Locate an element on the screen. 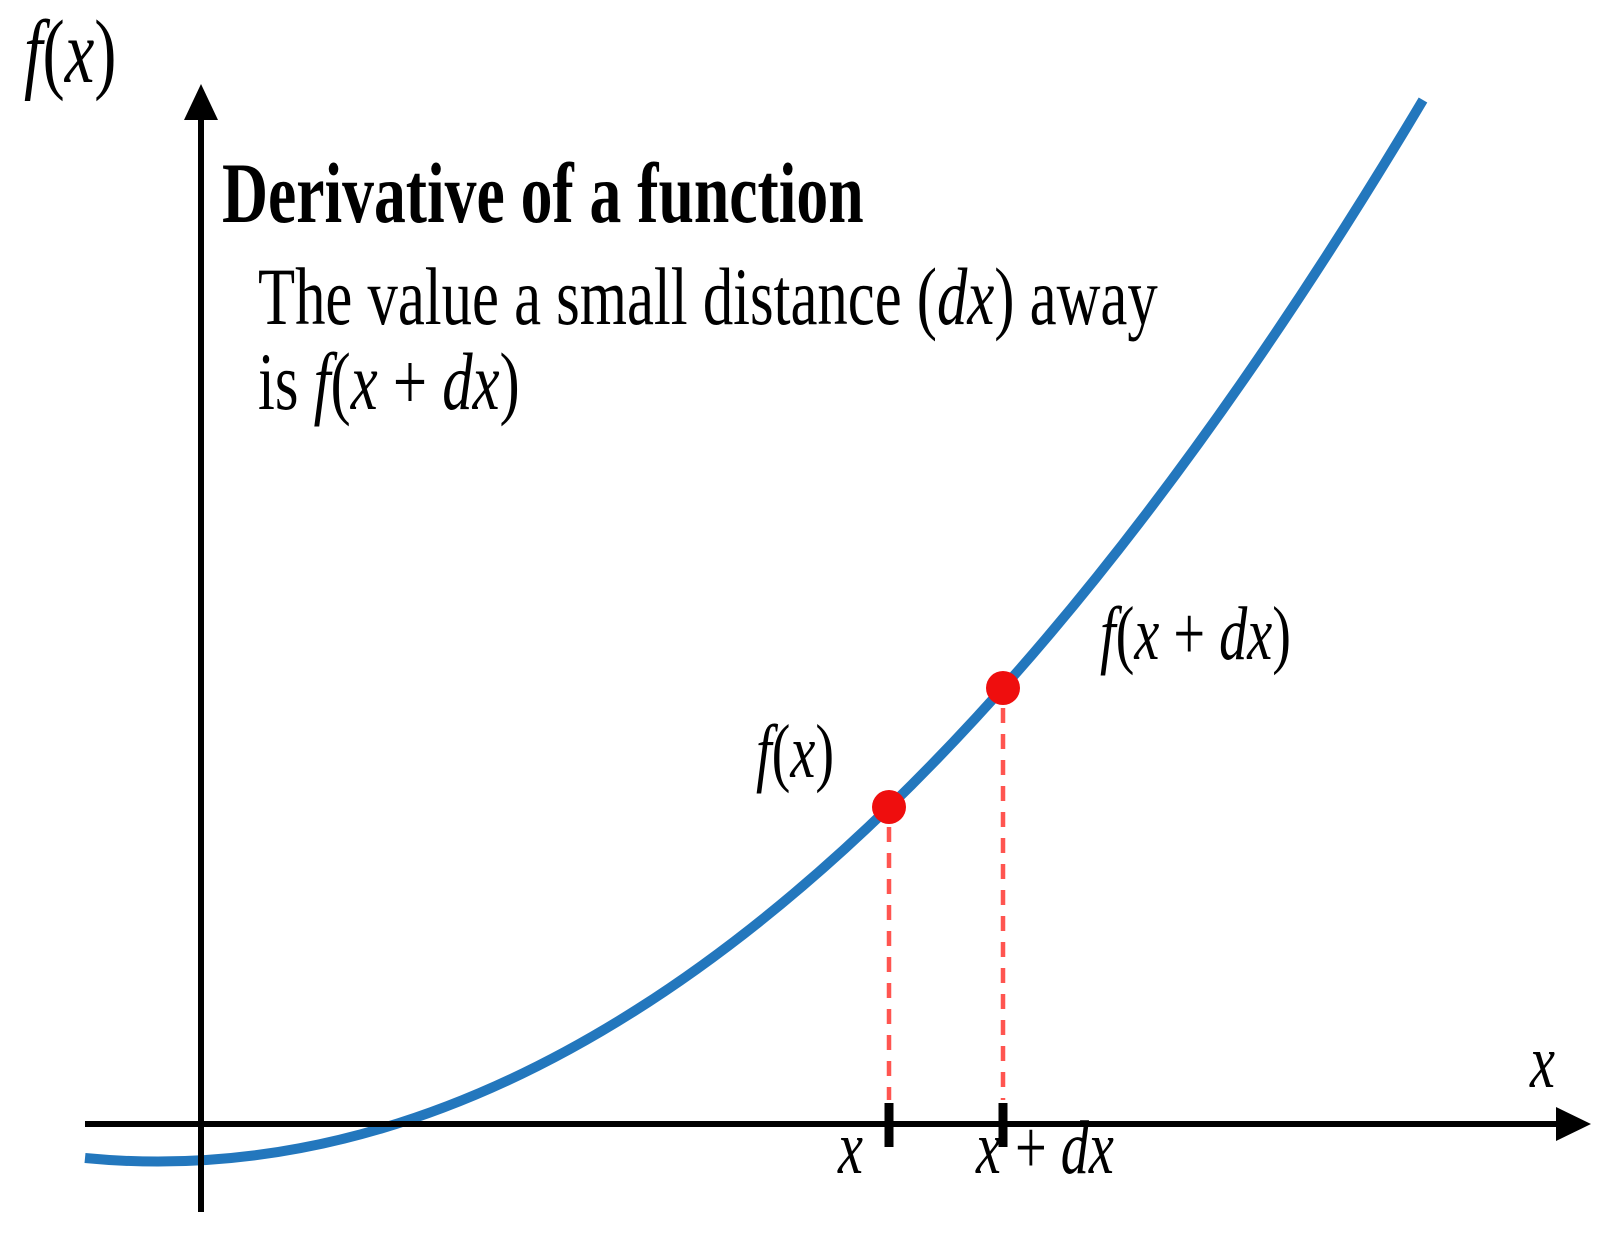  subtitle-line-2: is f(x + dx) is located at coordinates (389, 382).